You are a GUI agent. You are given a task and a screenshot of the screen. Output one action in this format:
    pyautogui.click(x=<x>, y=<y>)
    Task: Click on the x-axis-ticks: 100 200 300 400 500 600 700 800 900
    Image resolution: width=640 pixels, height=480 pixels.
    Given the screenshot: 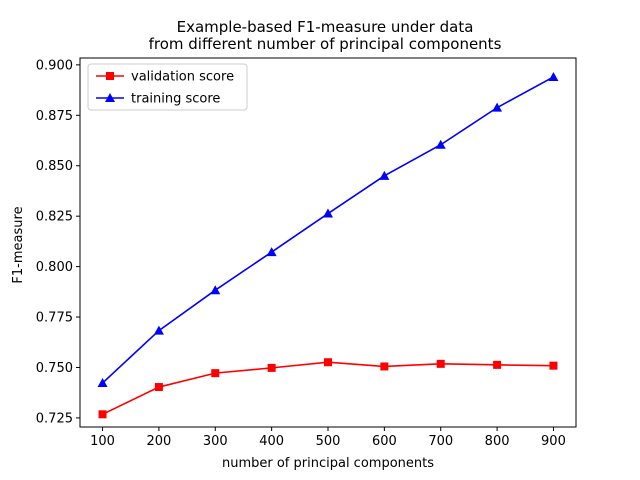 What is the action you would take?
    pyautogui.click(x=328, y=438)
    